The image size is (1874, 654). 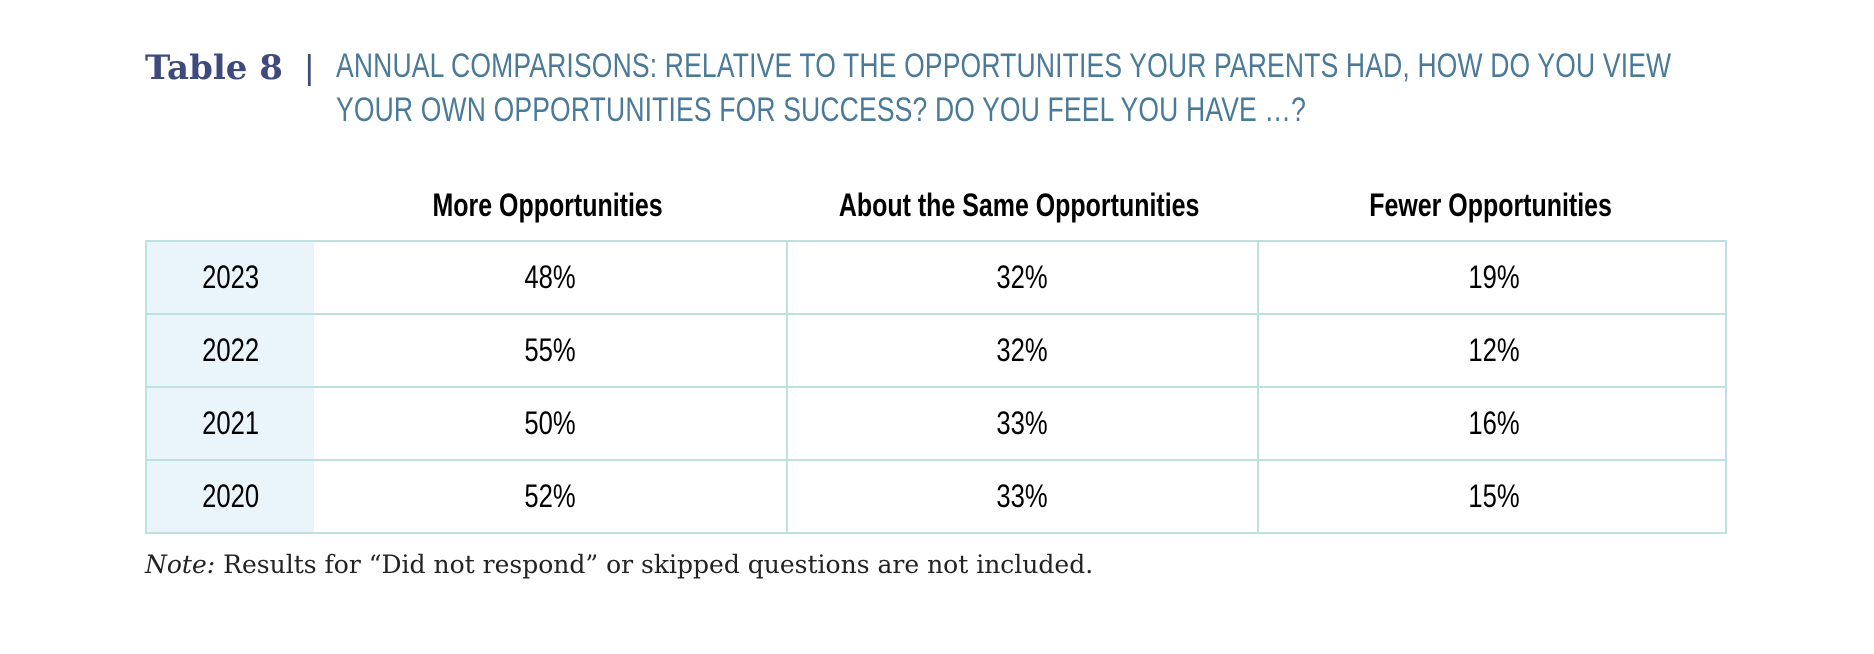 What do you see at coordinates (1019, 204) in the screenshot?
I see `column-header-same: About the Same Opportunities` at bounding box center [1019, 204].